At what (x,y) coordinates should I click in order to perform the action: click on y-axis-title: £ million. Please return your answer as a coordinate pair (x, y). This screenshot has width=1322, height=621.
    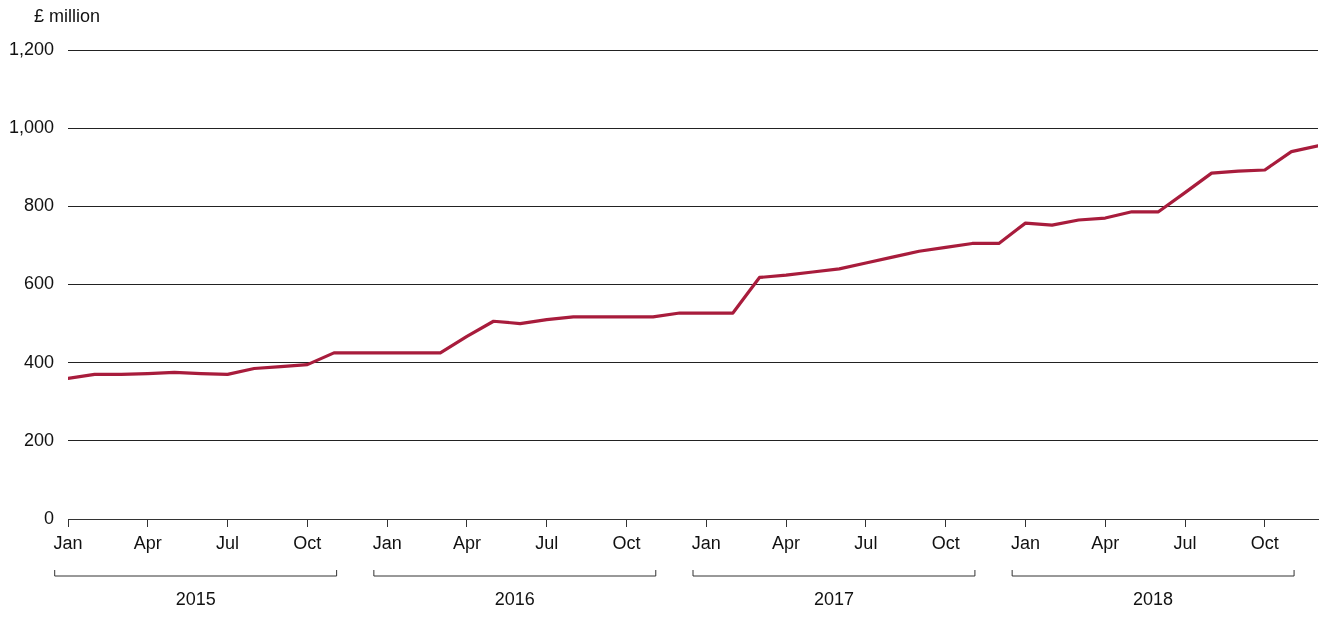
    Looking at the image, I should click on (67, 15).